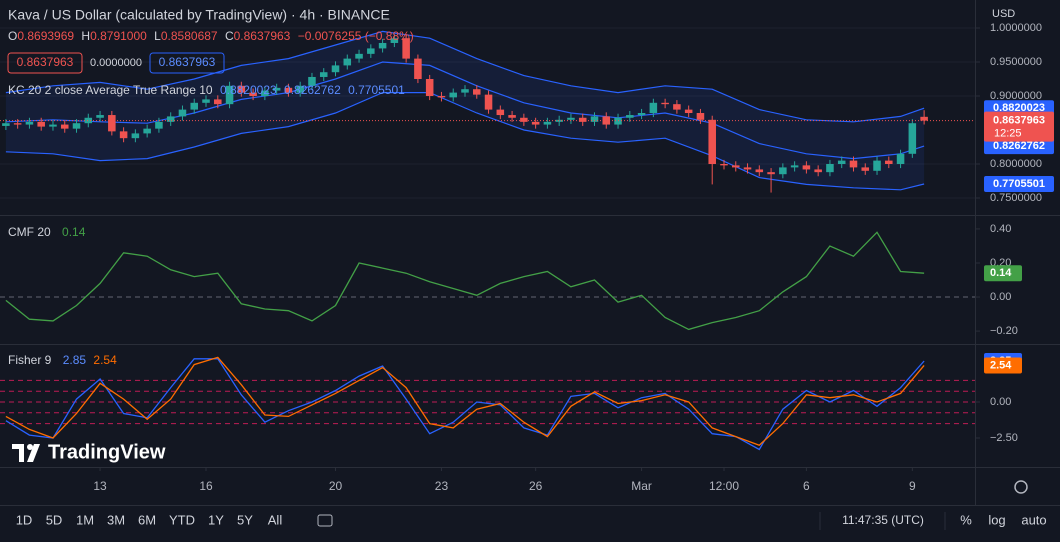 The width and height of the screenshot is (1060, 542). Describe the element at coordinates (996, 519) in the screenshot. I see `scale-option: log` at that location.